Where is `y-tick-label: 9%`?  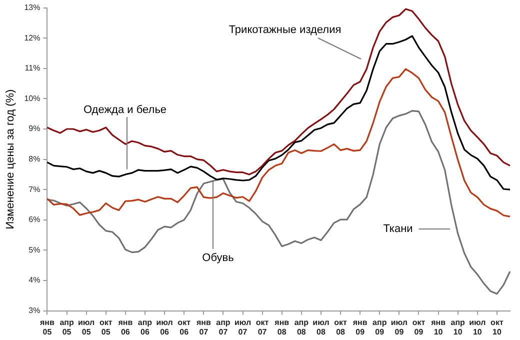 y-tick-label: 9% is located at coordinates (34, 129).